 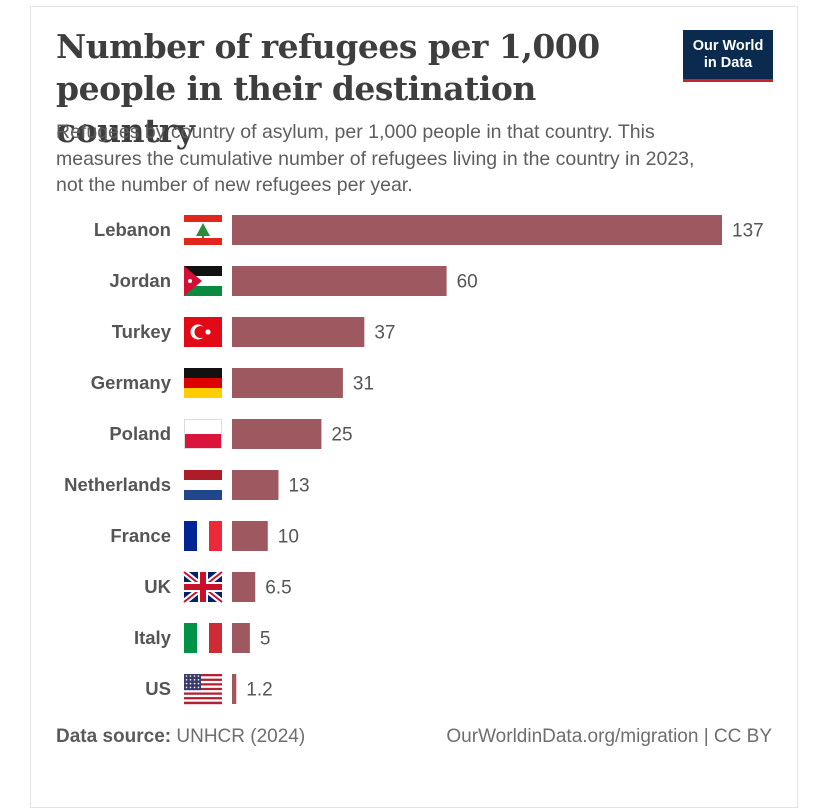 I want to click on flag-us-icon, so click(x=203, y=689).